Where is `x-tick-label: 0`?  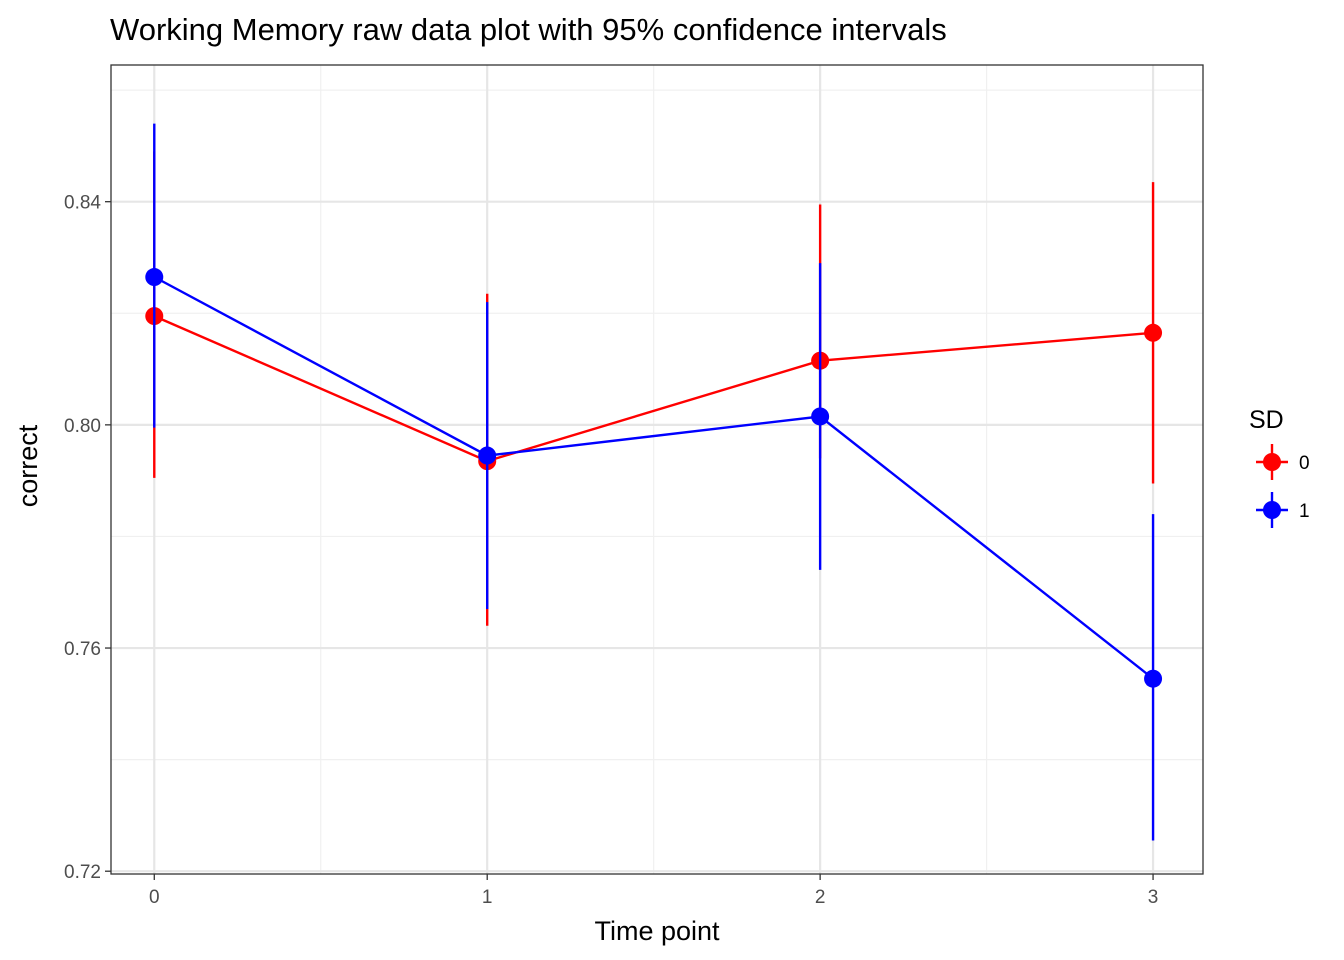 x-tick-label: 0 is located at coordinates (154, 897).